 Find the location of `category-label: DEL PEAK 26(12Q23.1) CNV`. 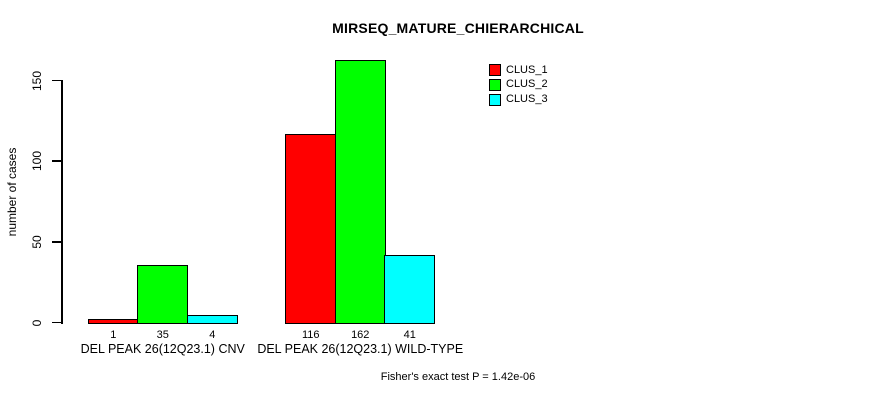

category-label: DEL PEAK 26(12Q23.1) CNV is located at coordinates (162, 349).